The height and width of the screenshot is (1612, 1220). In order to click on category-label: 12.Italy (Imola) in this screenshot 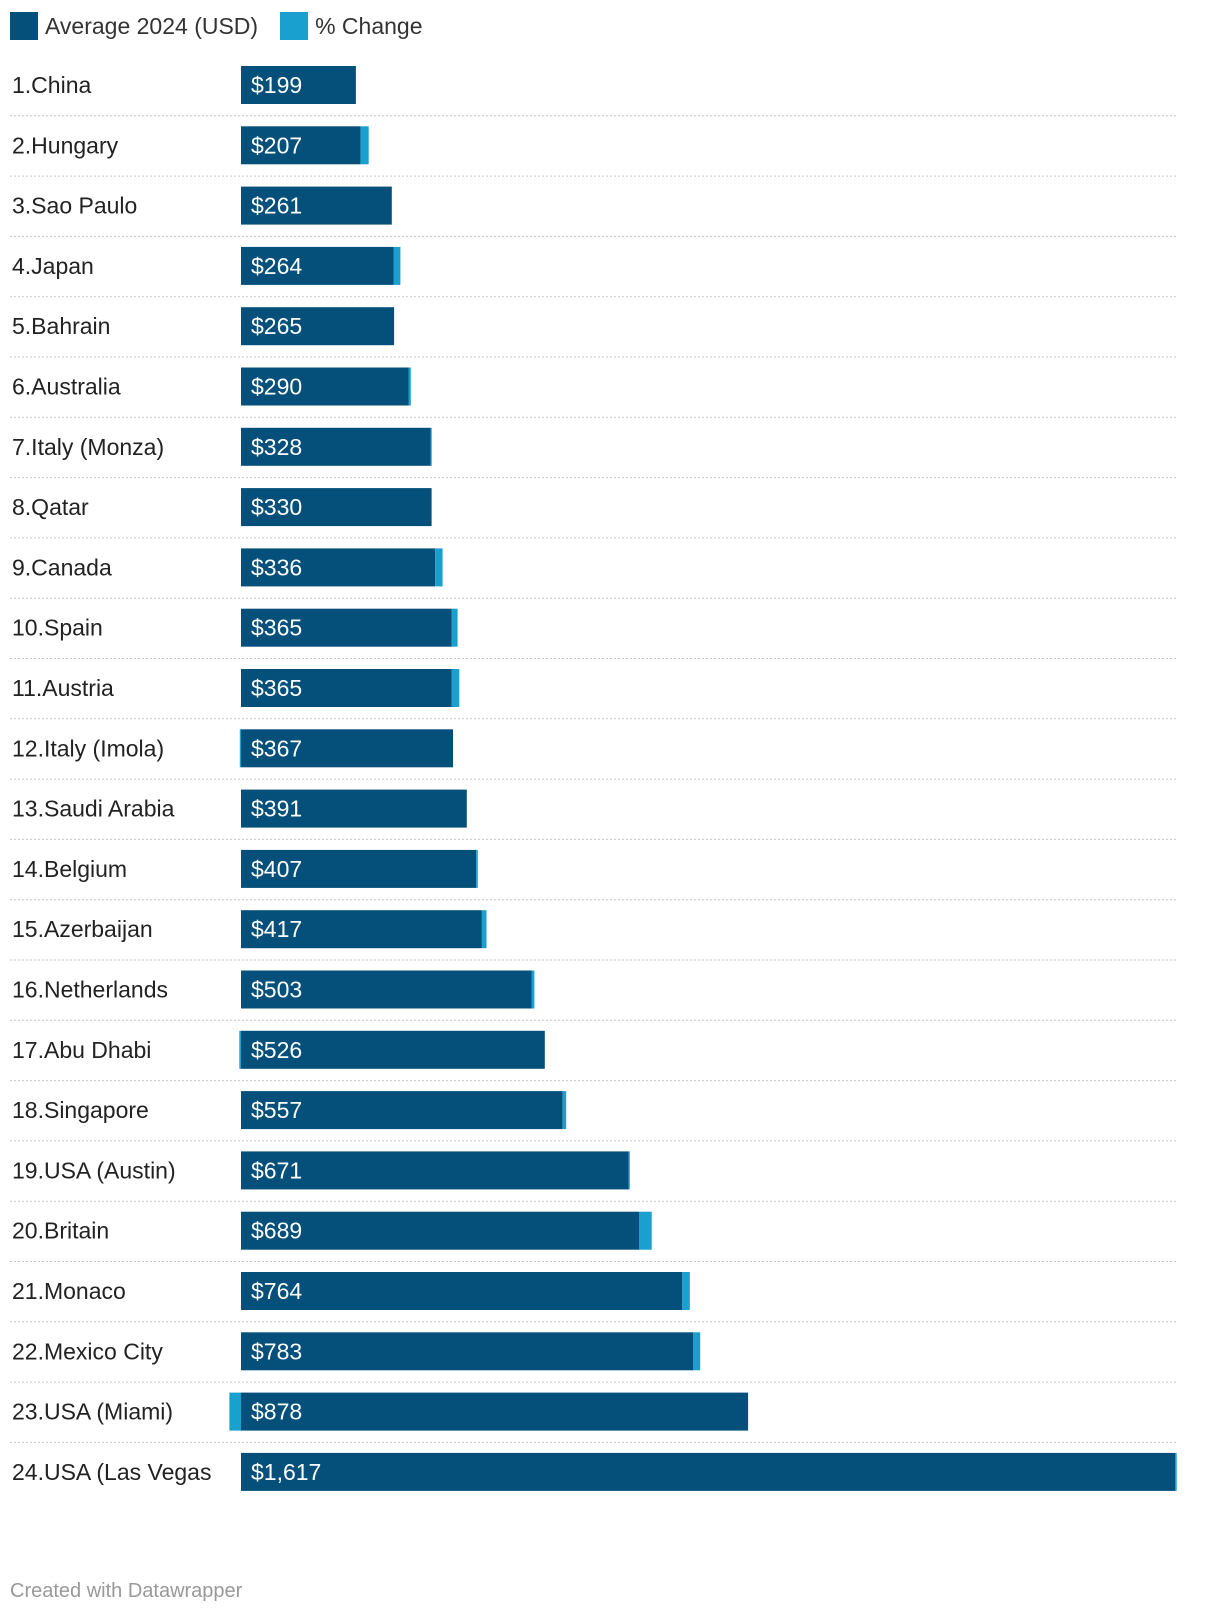, I will do `click(88, 748)`.